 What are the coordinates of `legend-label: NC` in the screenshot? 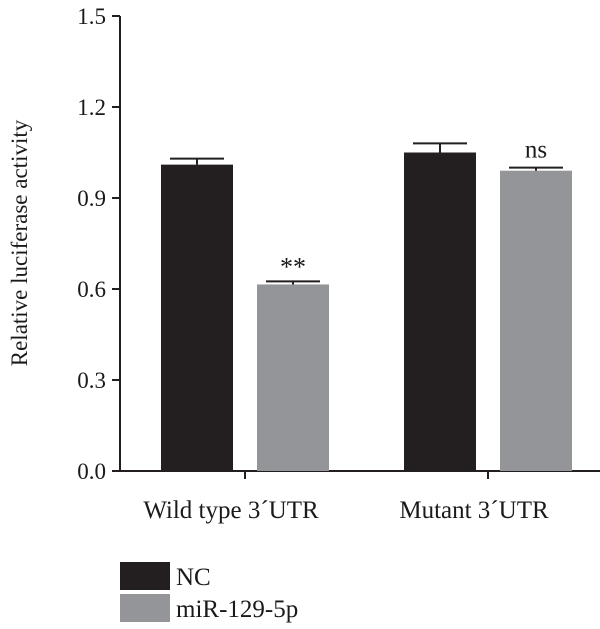 It's located at (193, 577).